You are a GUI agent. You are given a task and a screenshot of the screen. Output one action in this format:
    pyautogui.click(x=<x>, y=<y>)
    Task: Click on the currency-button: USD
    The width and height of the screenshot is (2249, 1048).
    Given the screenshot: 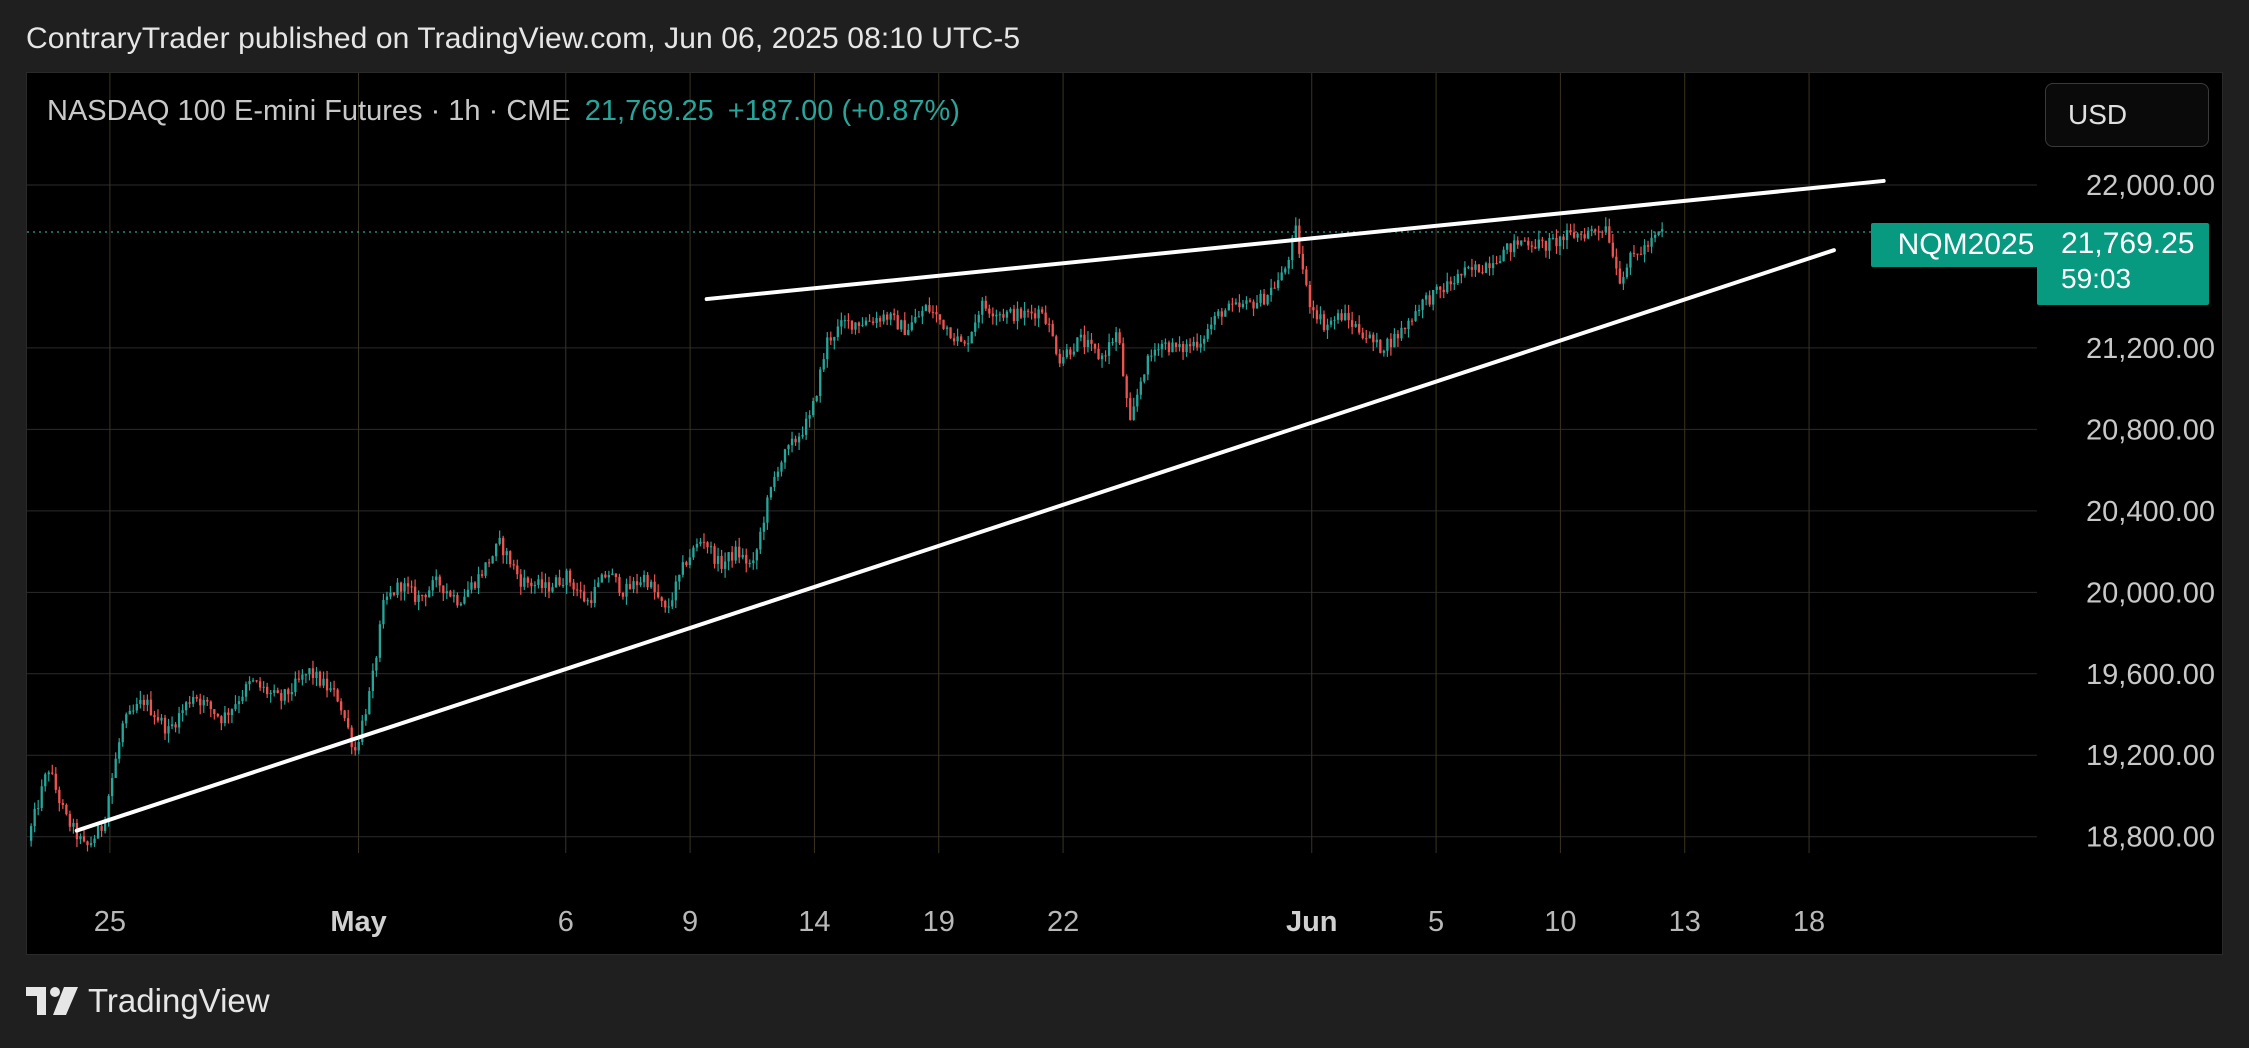 What is the action you would take?
    pyautogui.click(x=2127, y=115)
    